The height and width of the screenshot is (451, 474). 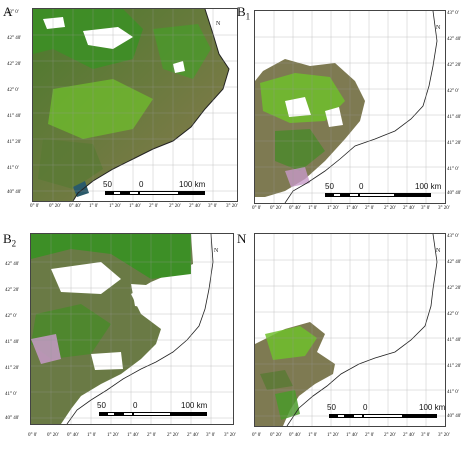 I want to click on panel-label-b1: B1, so click(x=244, y=13).